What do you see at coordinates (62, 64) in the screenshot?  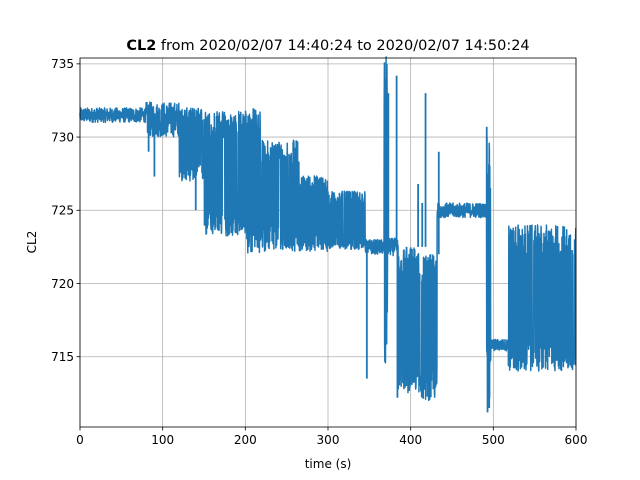 I see `y-tick-label: 735` at bounding box center [62, 64].